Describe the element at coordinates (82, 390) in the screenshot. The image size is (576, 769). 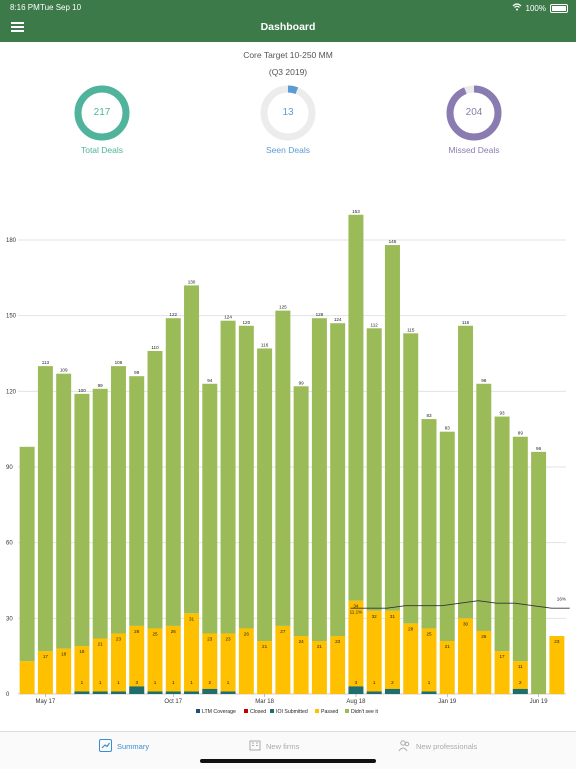
I see `bar-total-label: 100` at that location.